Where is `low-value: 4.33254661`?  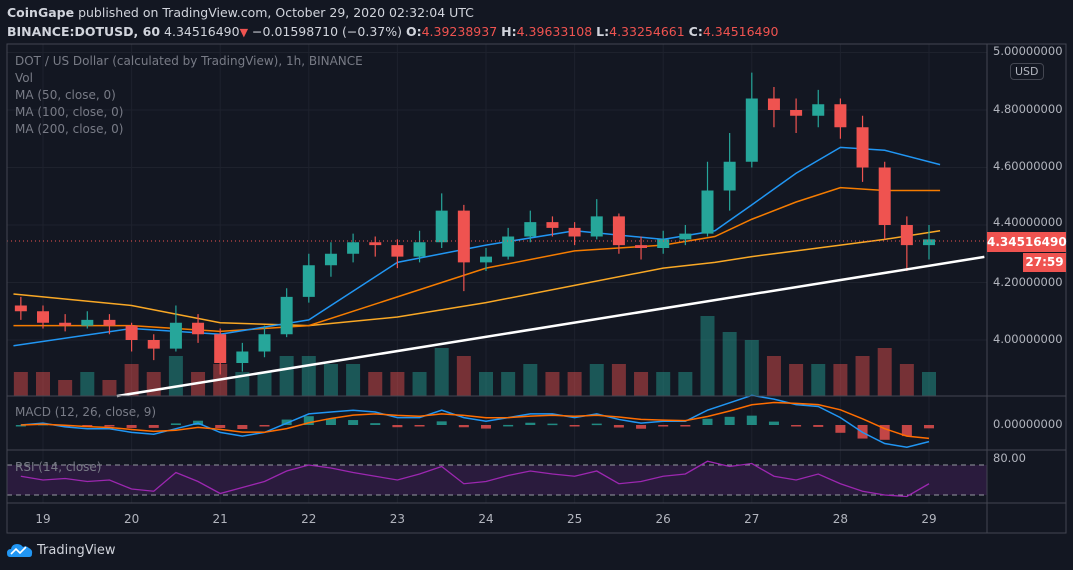
low-value: 4.33254661 is located at coordinates (647, 31).